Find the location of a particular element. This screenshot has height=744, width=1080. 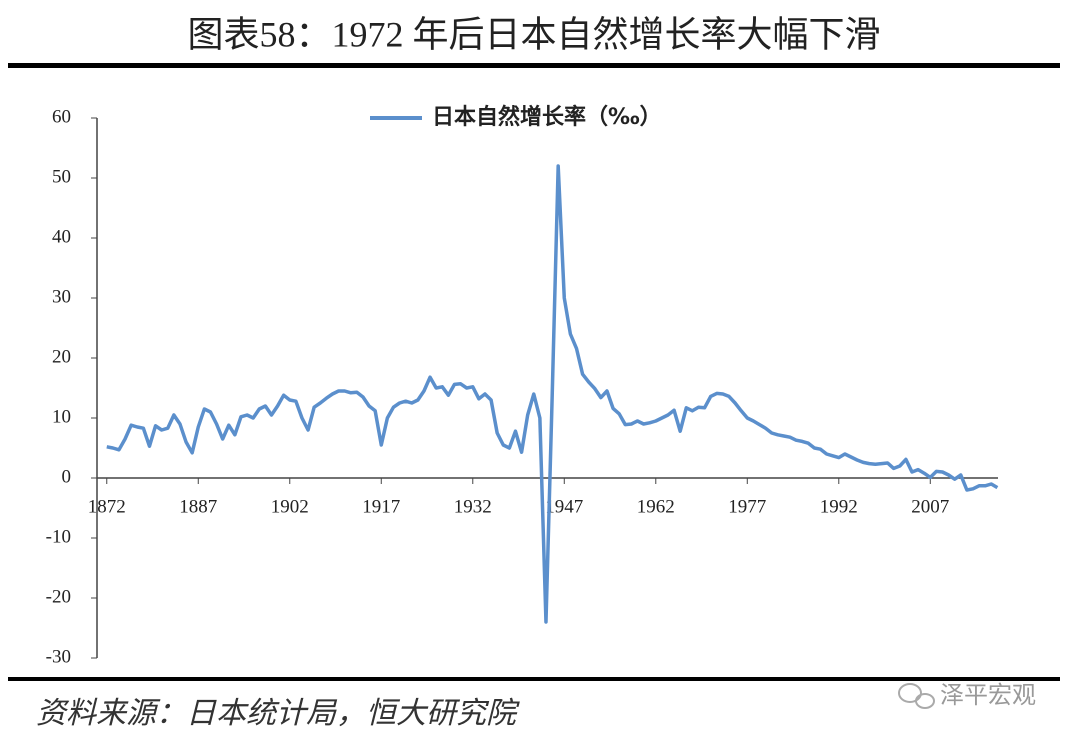

x-tick-label: 1947 is located at coordinates (564, 506).